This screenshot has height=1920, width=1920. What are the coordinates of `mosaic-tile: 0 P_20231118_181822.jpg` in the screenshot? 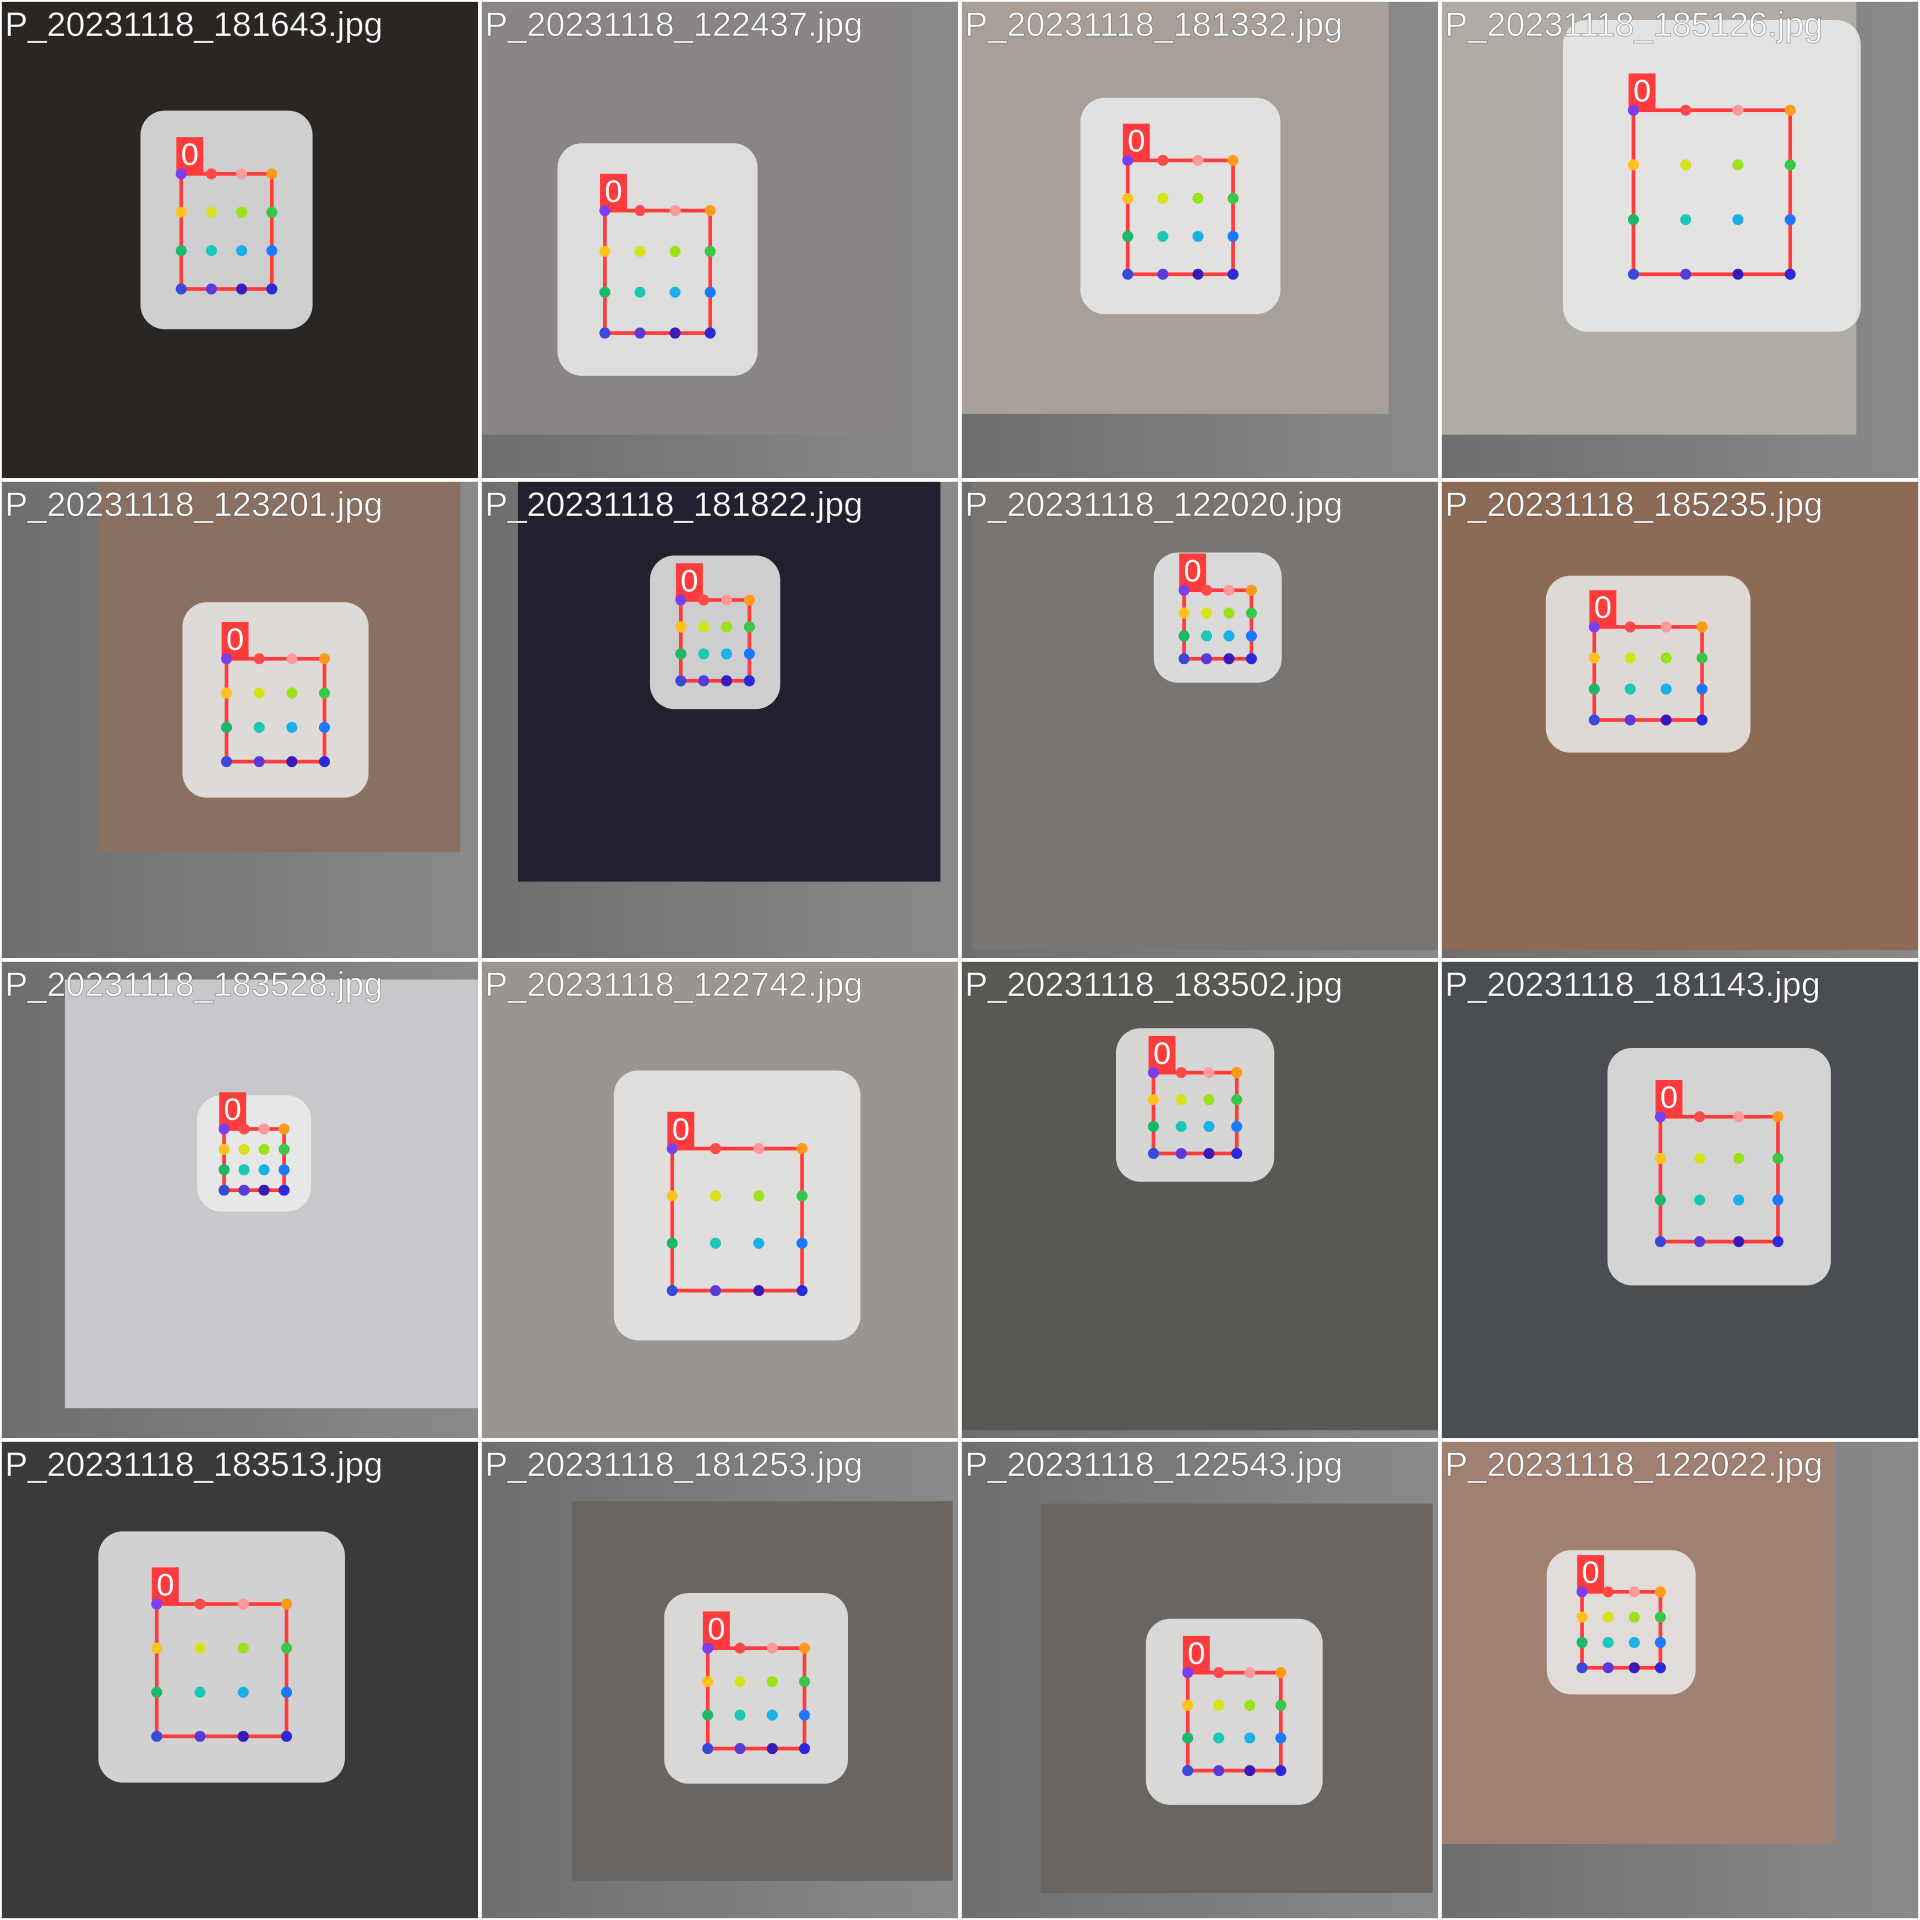 It's located at (720, 720).